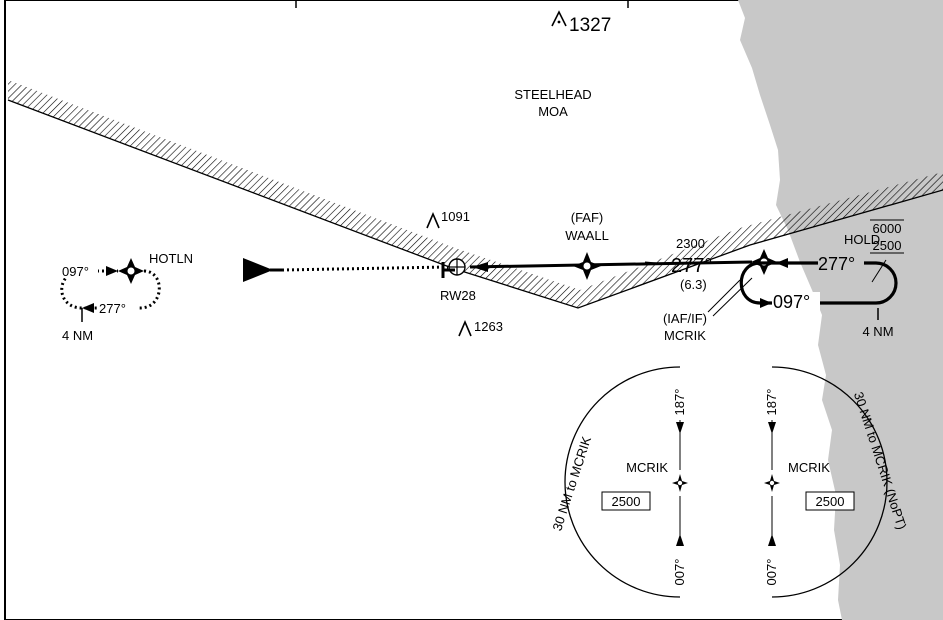 The width and height of the screenshot is (943, 620). What do you see at coordinates (690, 243) in the screenshot?
I see `approach-altitude: 2300` at bounding box center [690, 243].